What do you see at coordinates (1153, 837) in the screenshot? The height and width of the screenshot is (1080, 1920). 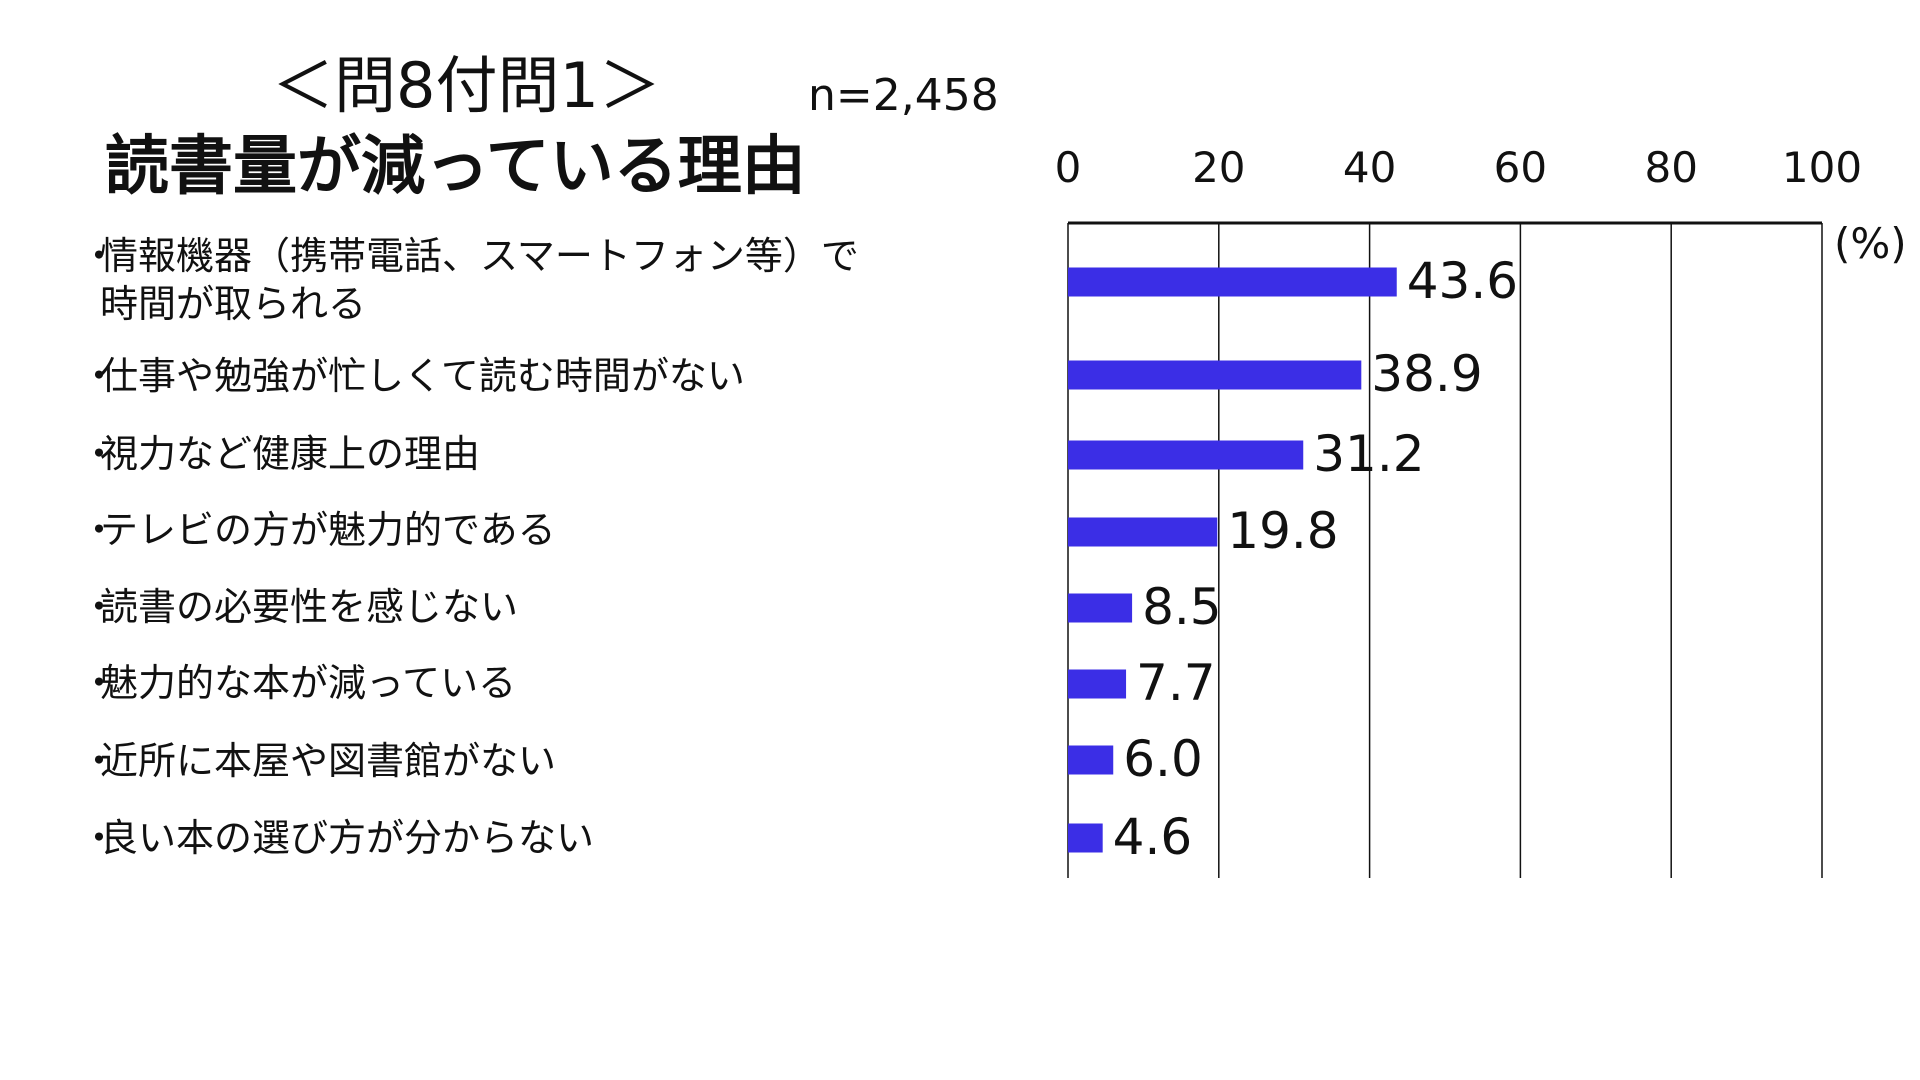 I see `value-label: 4.6` at bounding box center [1153, 837].